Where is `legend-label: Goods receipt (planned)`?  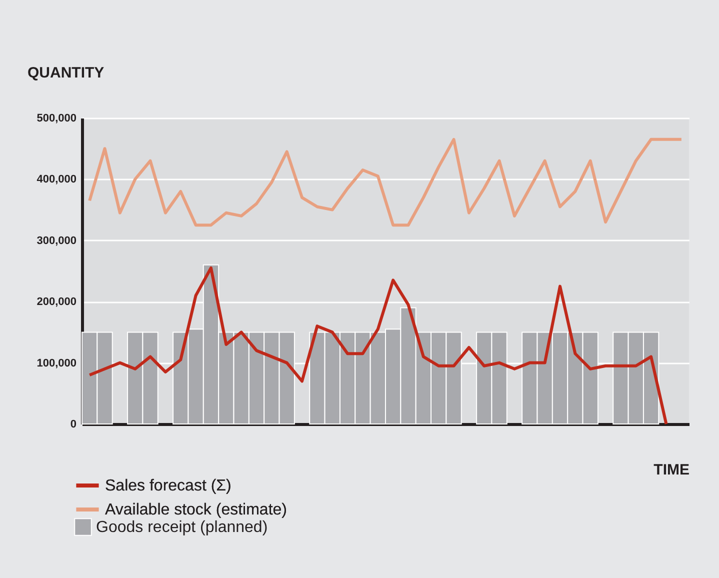 legend-label: Goods receipt (planned) is located at coordinates (182, 527).